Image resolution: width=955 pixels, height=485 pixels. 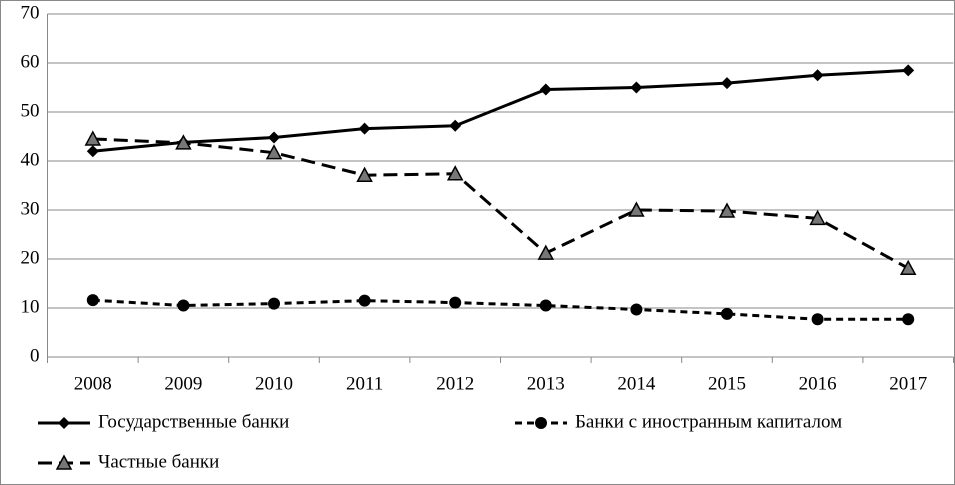 What do you see at coordinates (455, 383) in the screenshot?
I see `x-tick-label: 2012` at bounding box center [455, 383].